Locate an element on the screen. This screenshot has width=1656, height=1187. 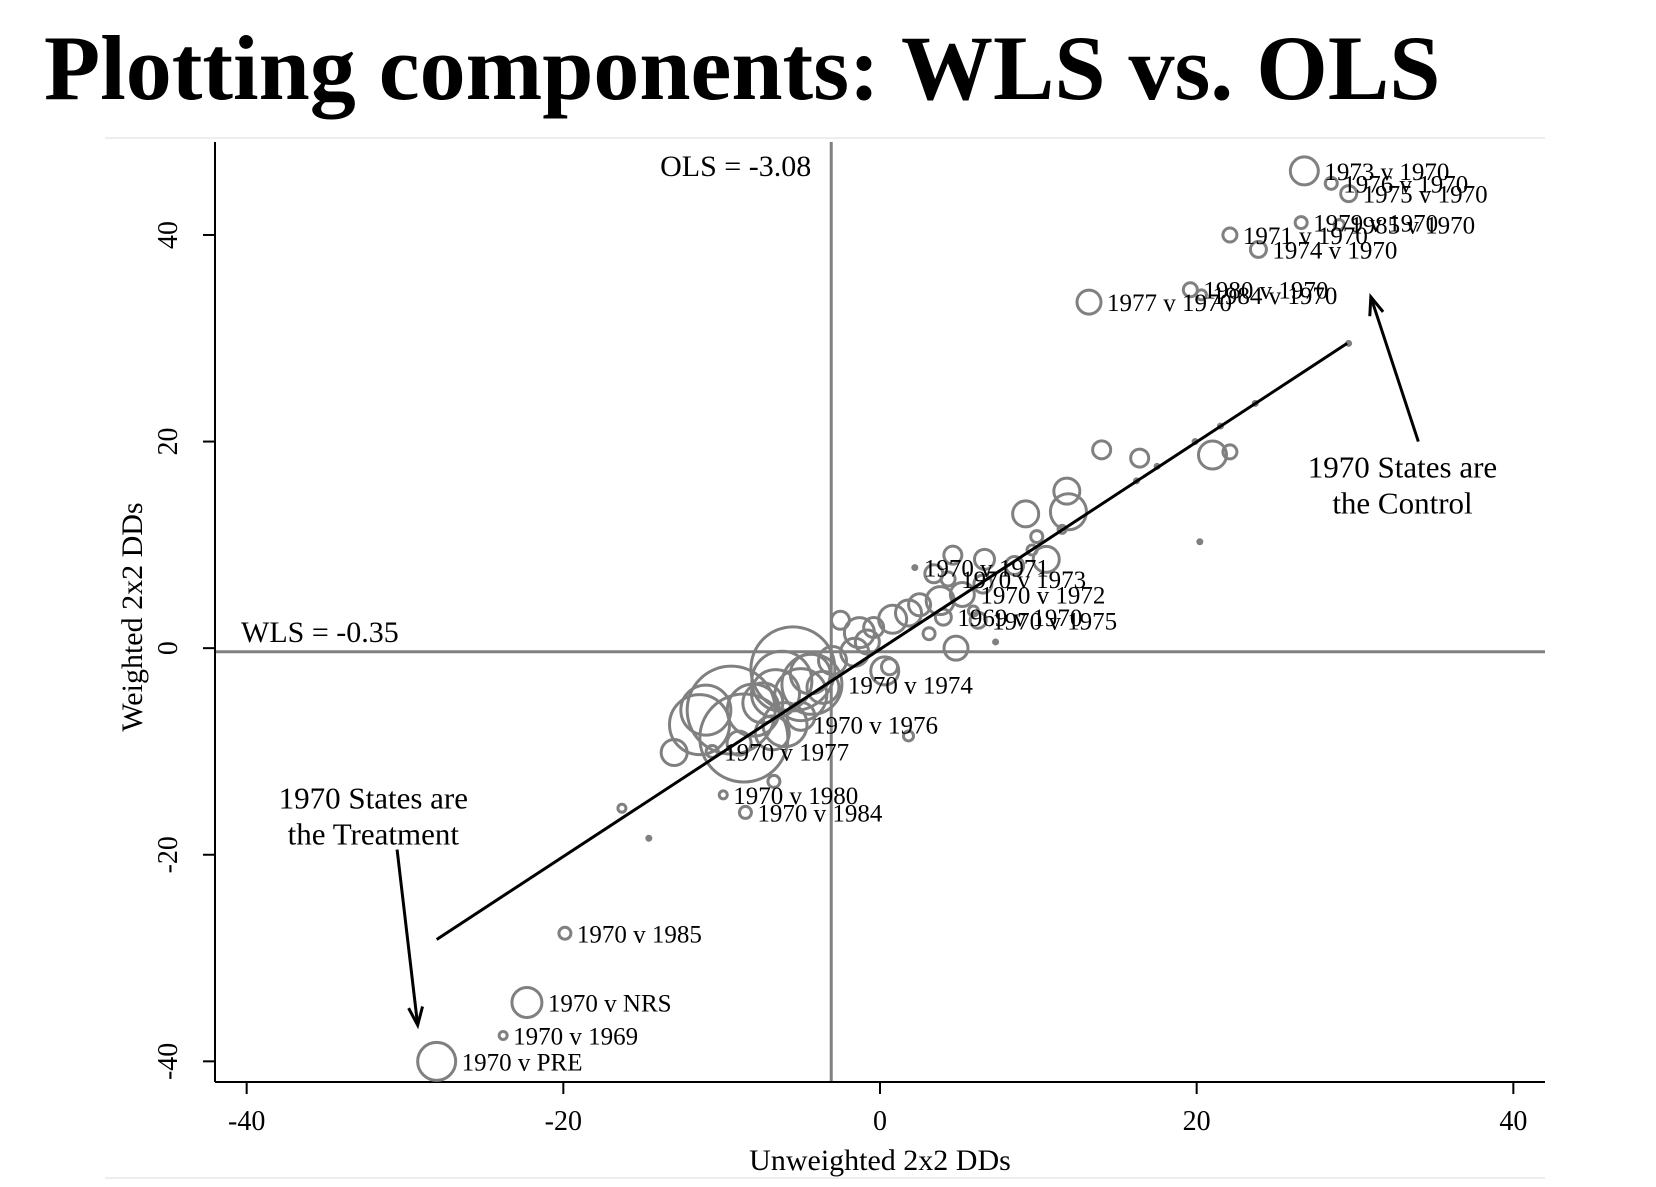
annotation-text: the Treatment is located at coordinates (374, 833).